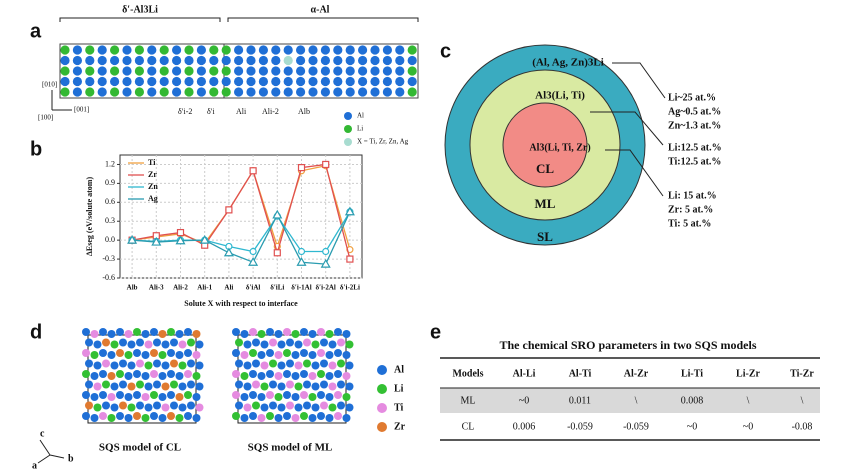 This screenshot has height=474, width=842. I want to click on x-axis-label: Solute X with respect to interface, so click(241, 303).